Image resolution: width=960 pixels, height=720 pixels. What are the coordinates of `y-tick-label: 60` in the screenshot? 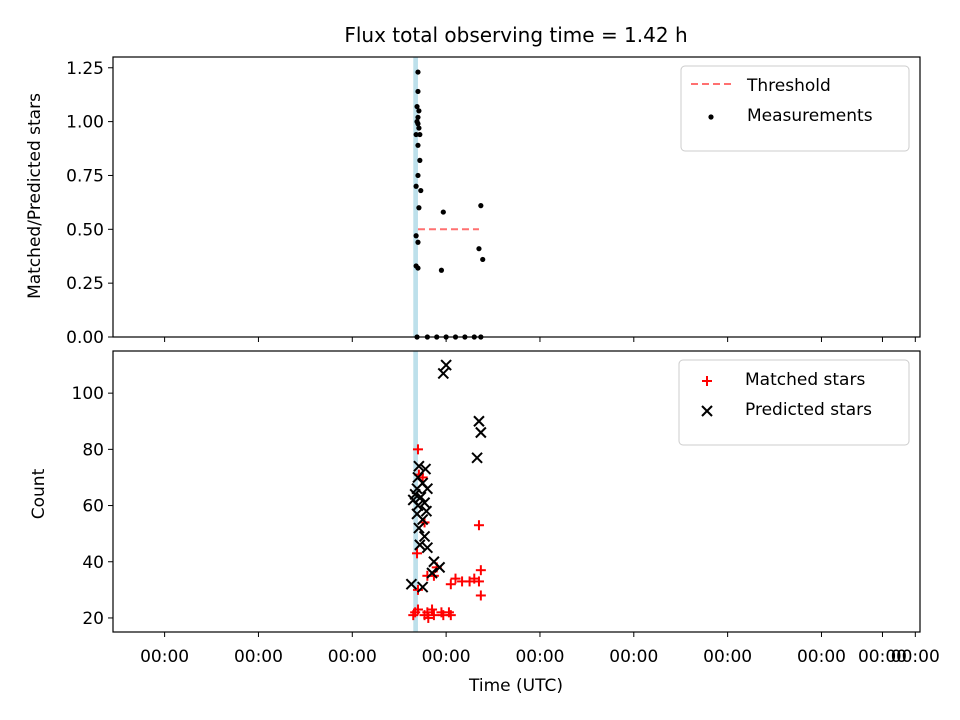 It's located at (93, 507).